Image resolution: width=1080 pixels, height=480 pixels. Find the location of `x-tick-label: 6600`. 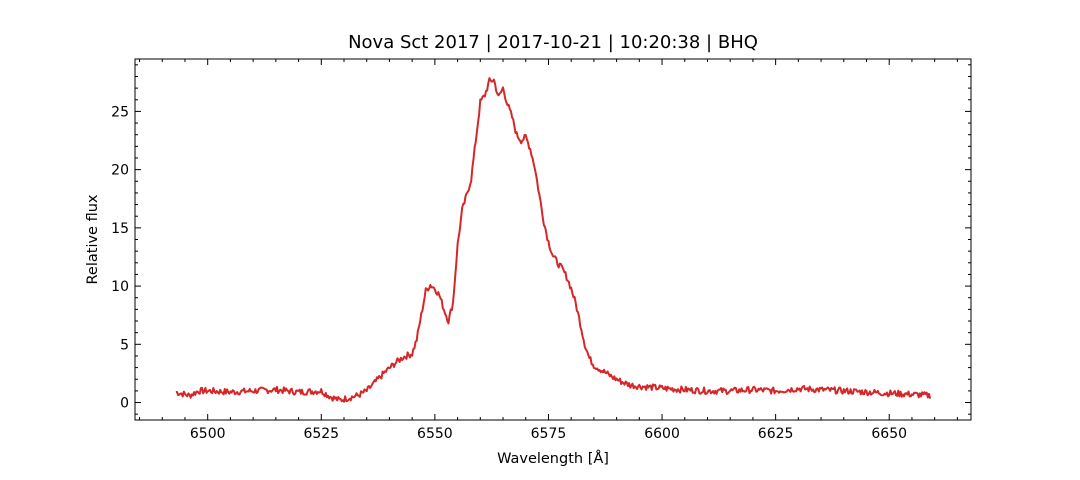

x-tick-label: 6600 is located at coordinates (662, 434).